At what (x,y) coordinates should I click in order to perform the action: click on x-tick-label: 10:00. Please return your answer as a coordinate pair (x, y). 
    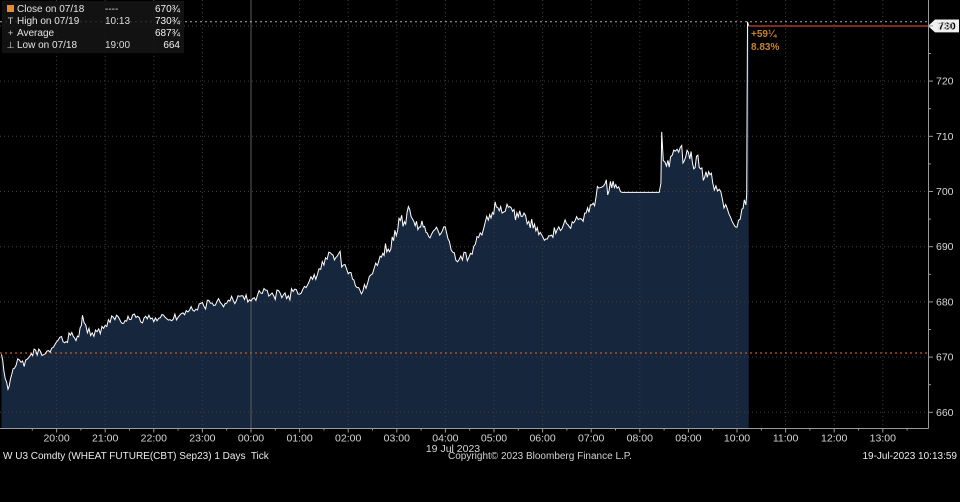
    Looking at the image, I should click on (737, 439).